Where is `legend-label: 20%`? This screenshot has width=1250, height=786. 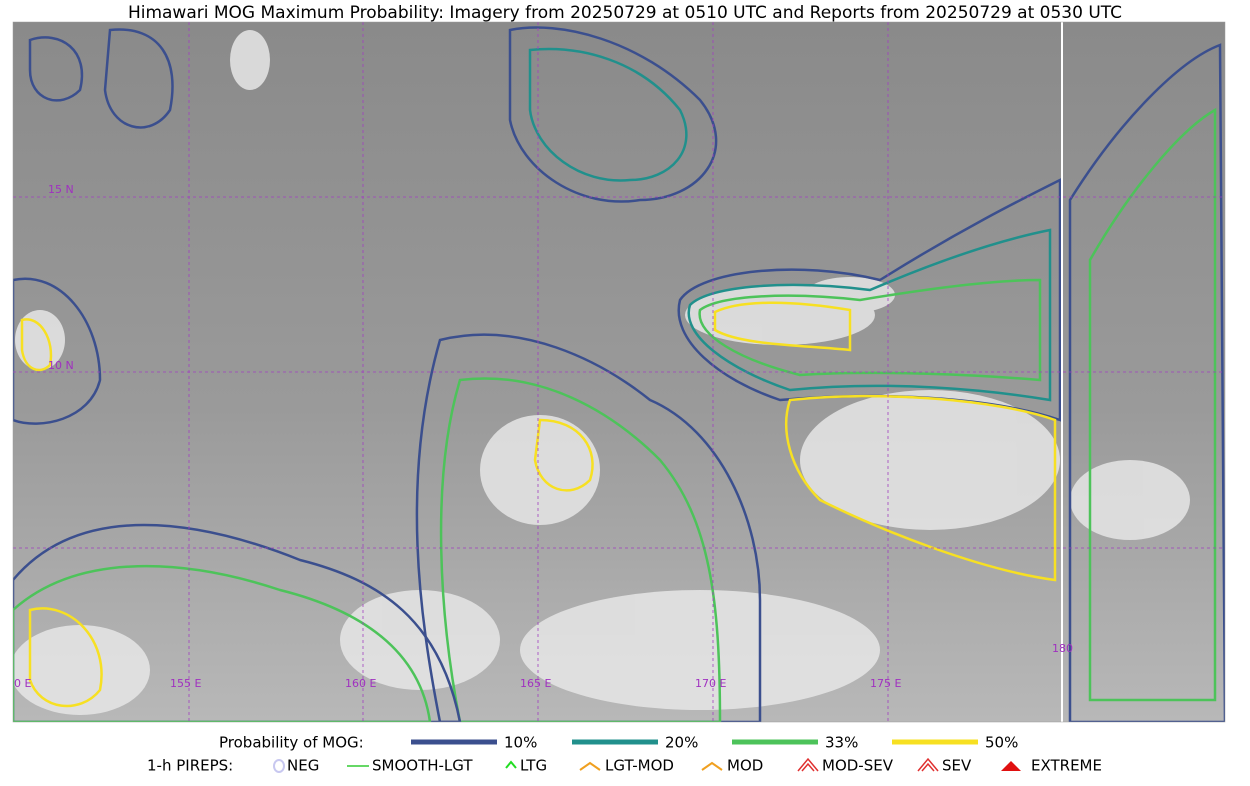 legend-label: 20% is located at coordinates (681, 743).